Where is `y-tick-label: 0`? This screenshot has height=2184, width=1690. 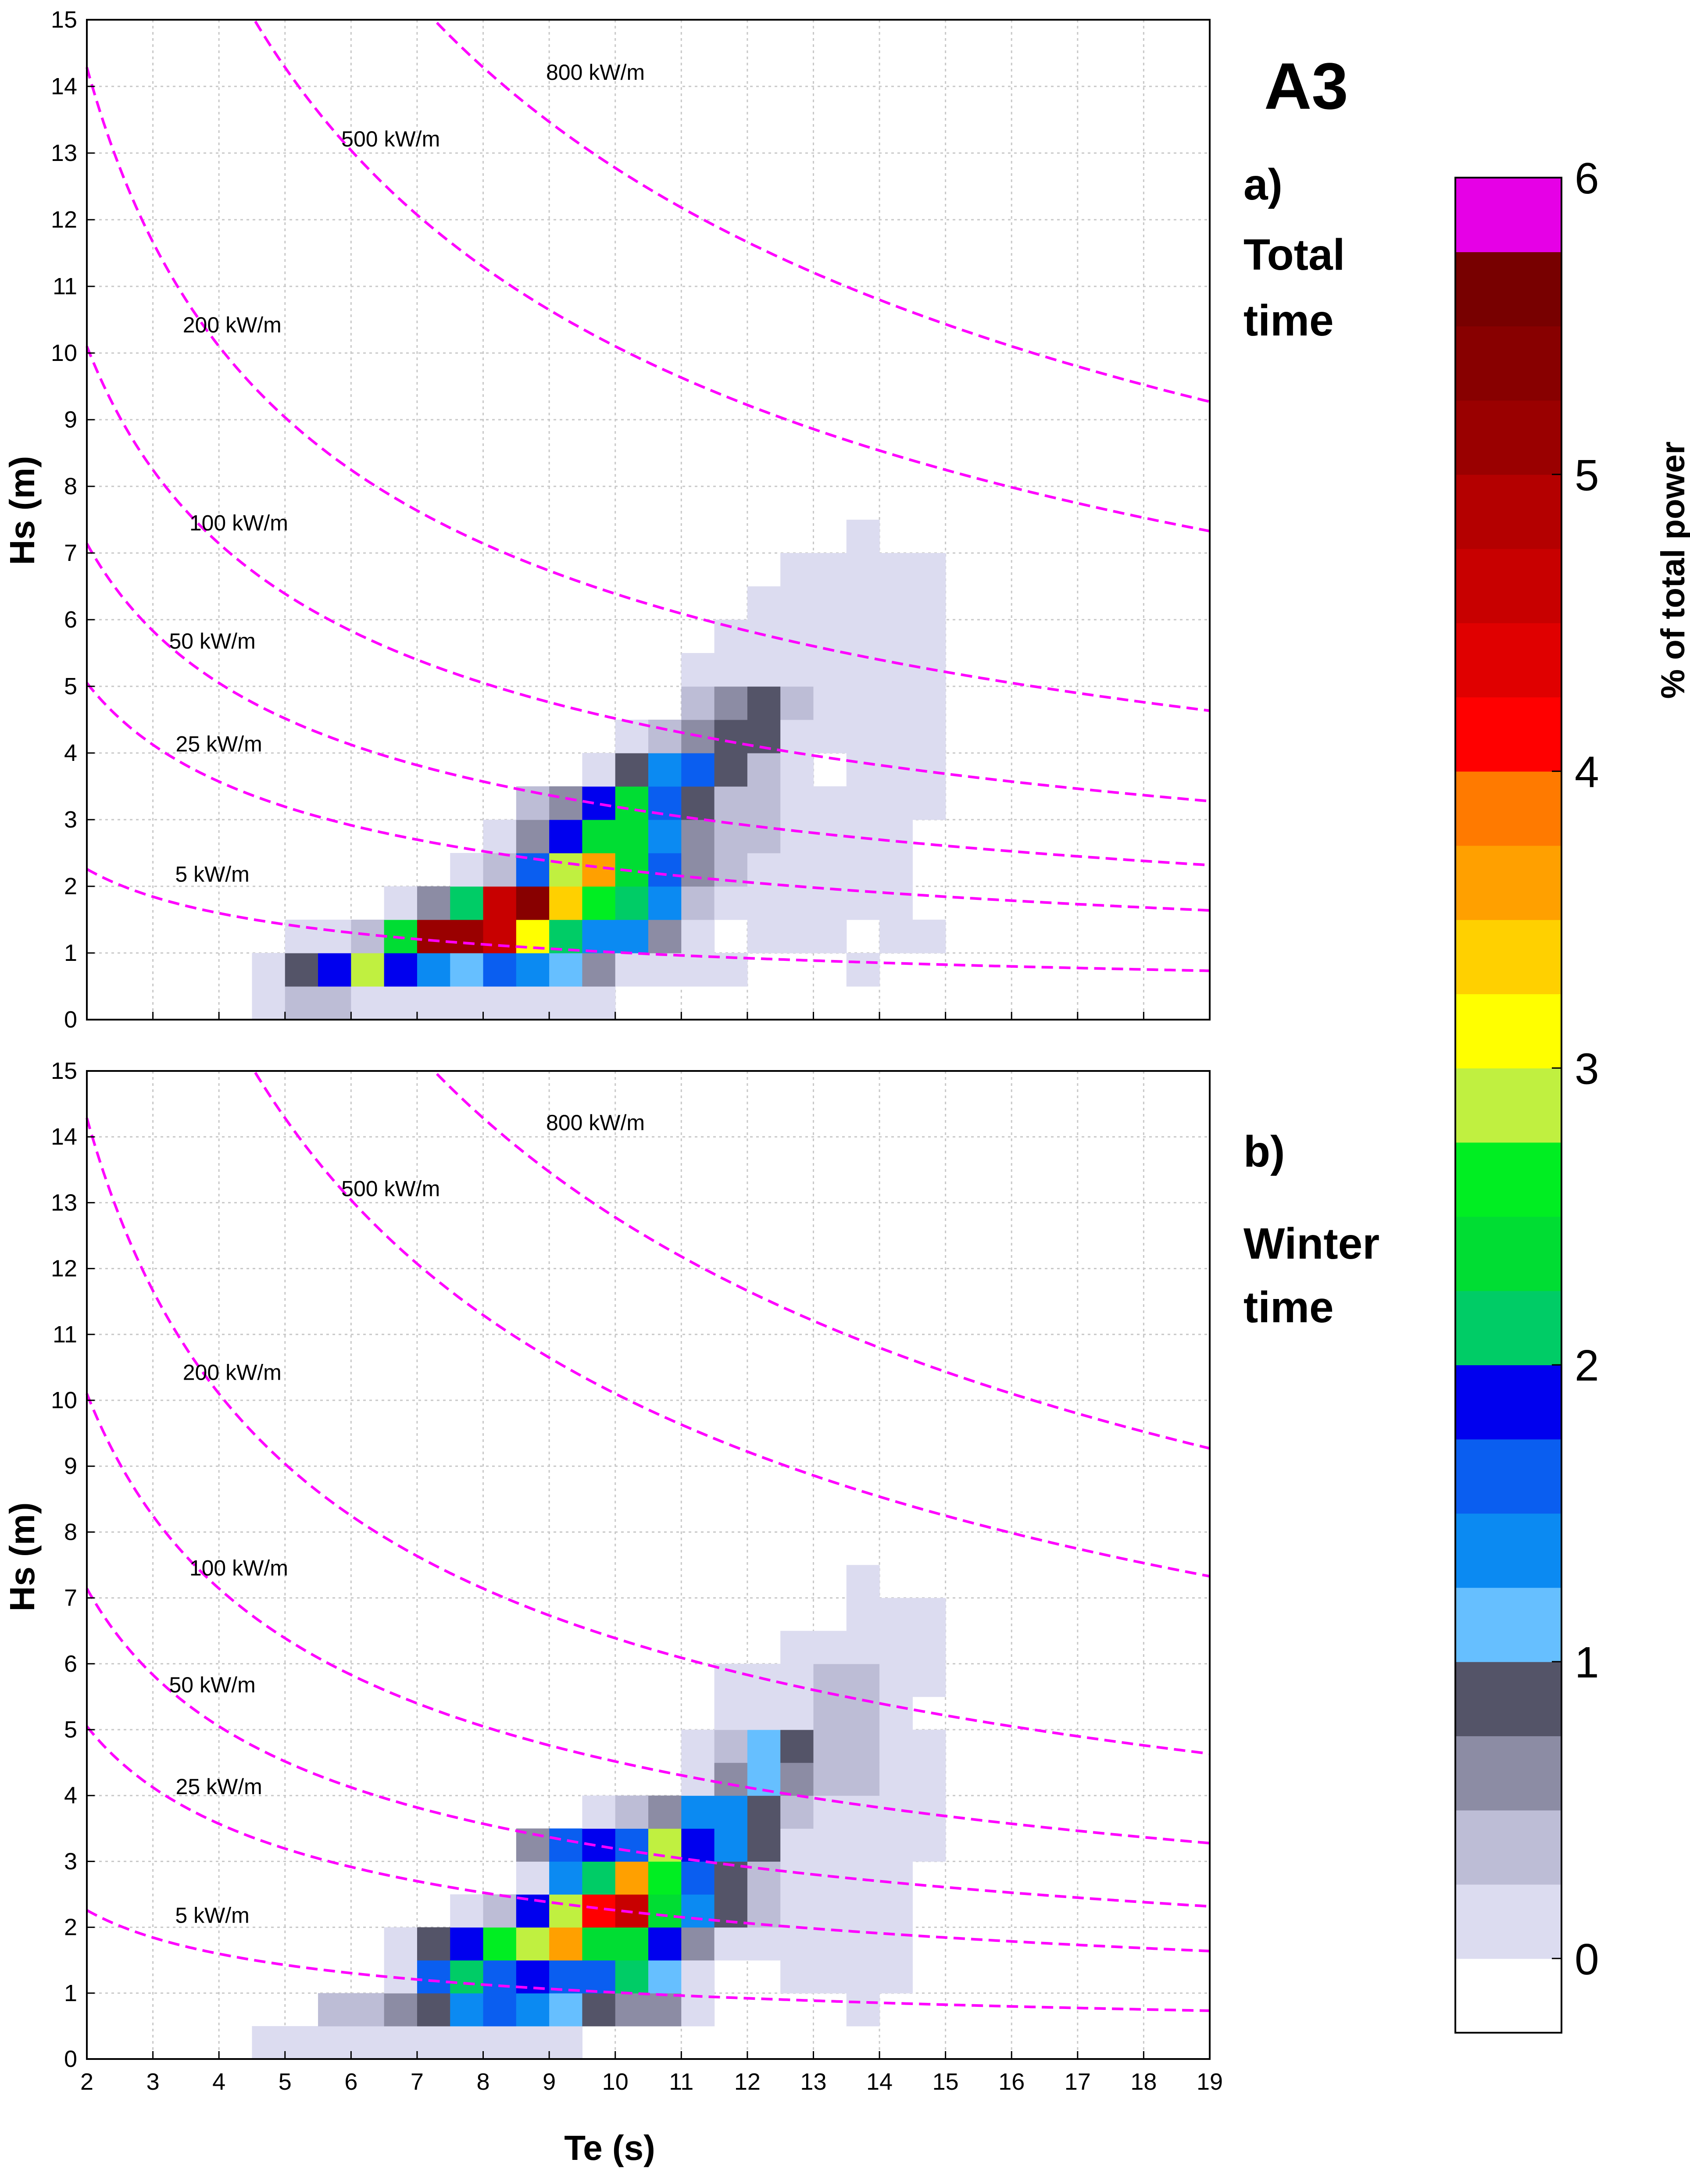
y-tick-label: 0 is located at coordinates (70, 1019).